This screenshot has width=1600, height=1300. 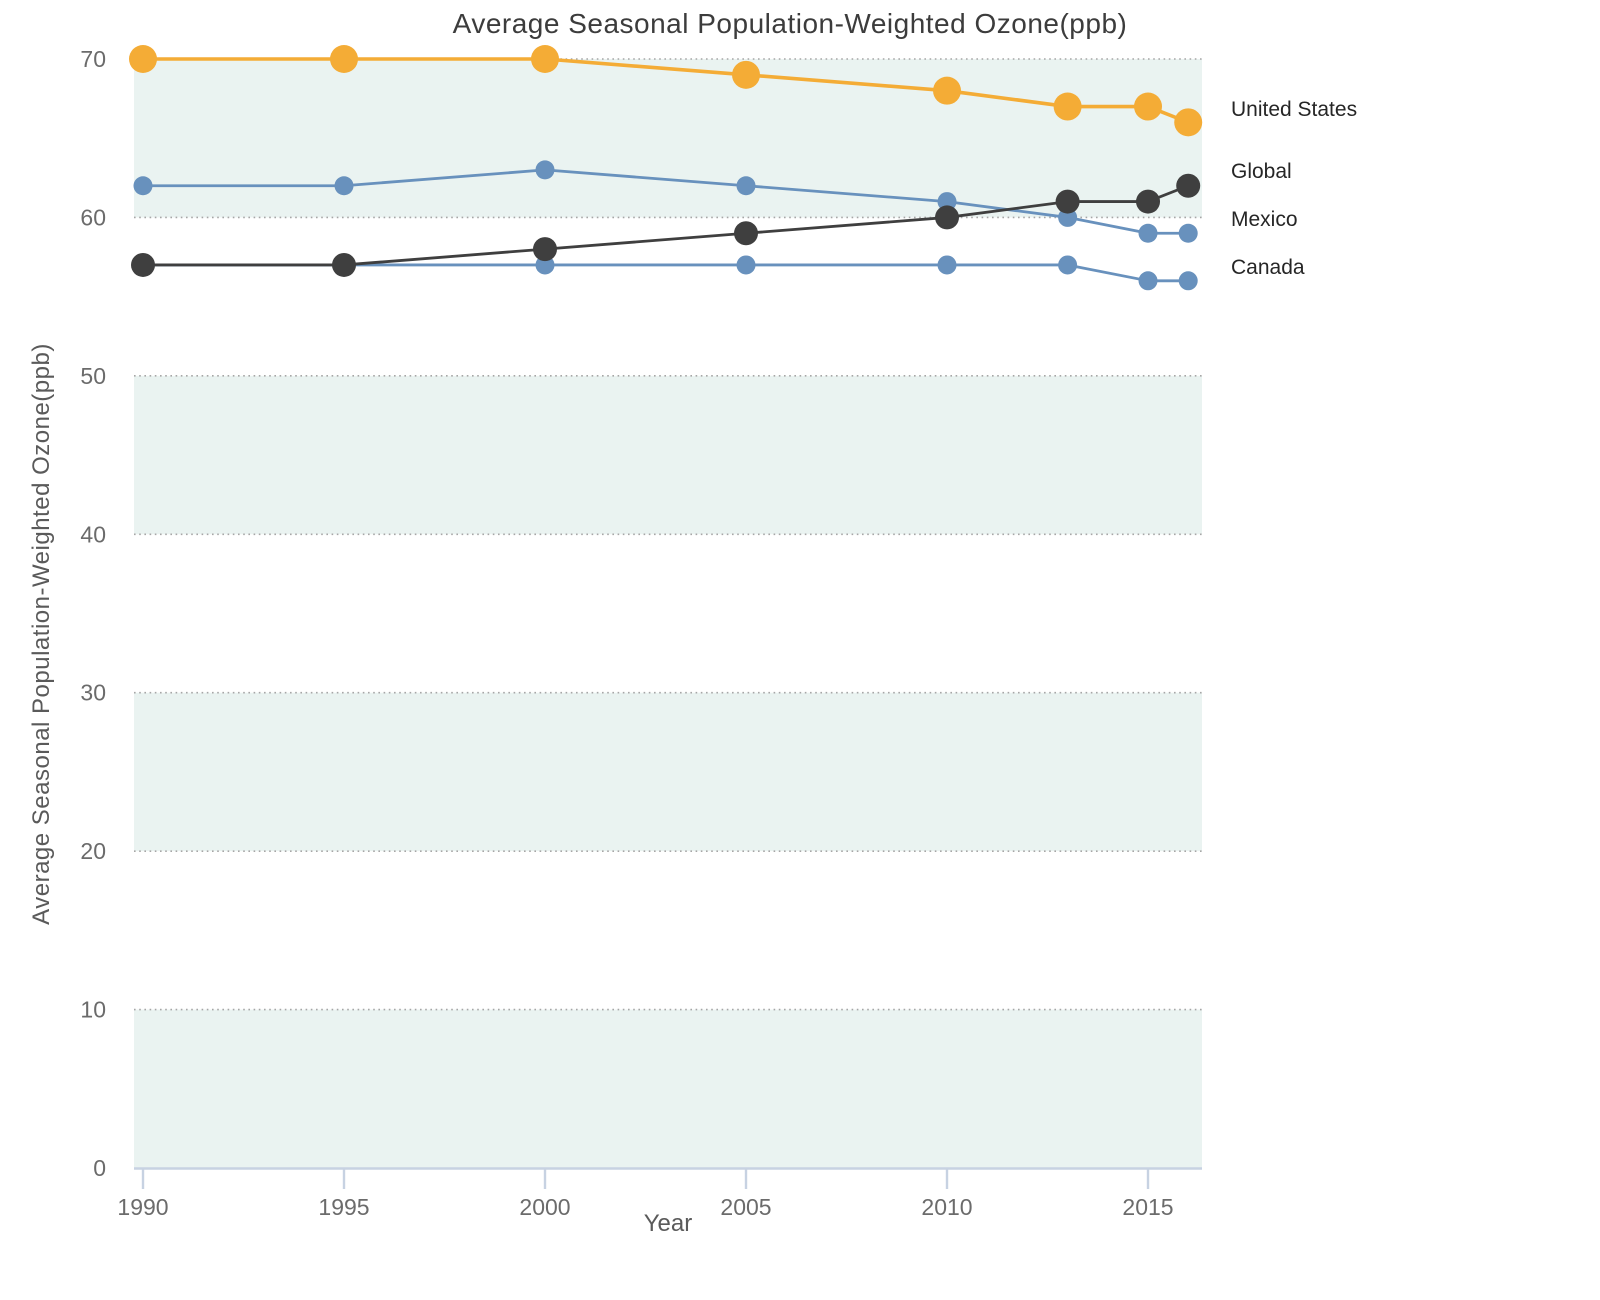 I want to click on x-tick-label-1995: 1995, so click(x=343, y=1207).